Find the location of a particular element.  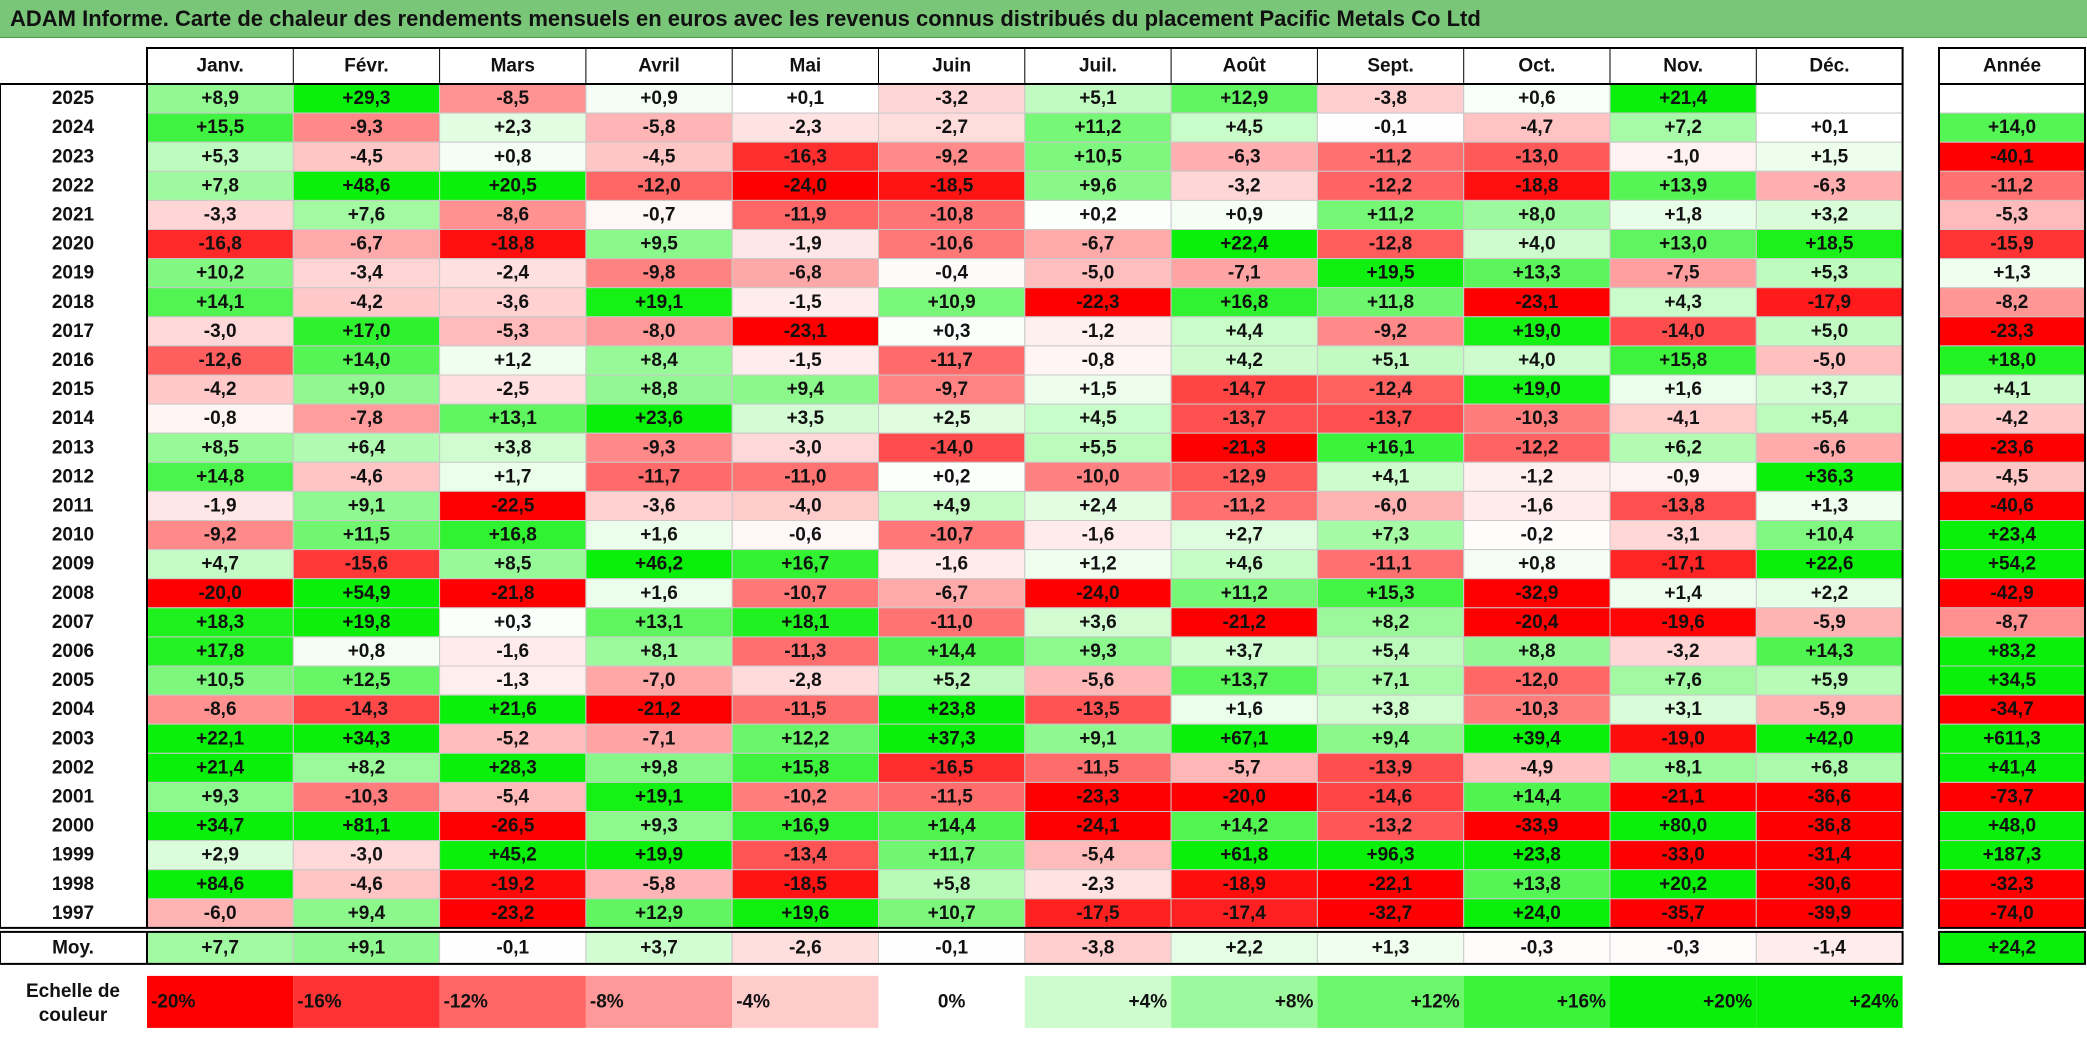

heat-cell-value: -6,7 is located at coordinates (366, 244).